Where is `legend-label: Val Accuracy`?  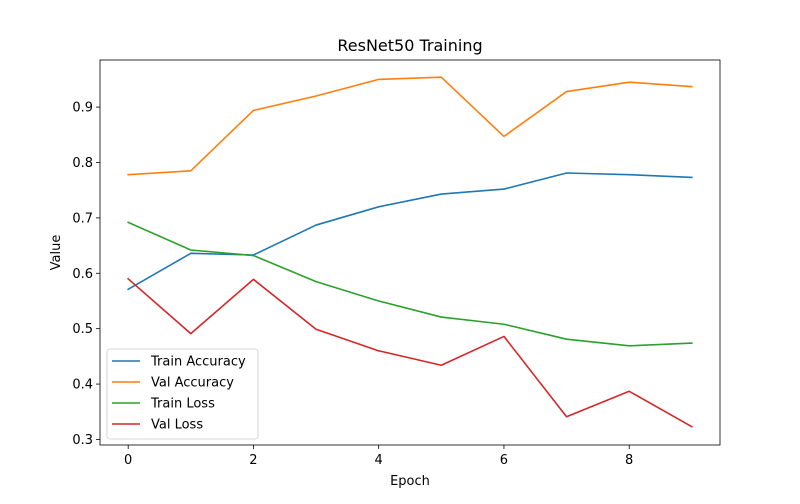 legend-label: Val Accuracy is located at coordinates (192, 383).